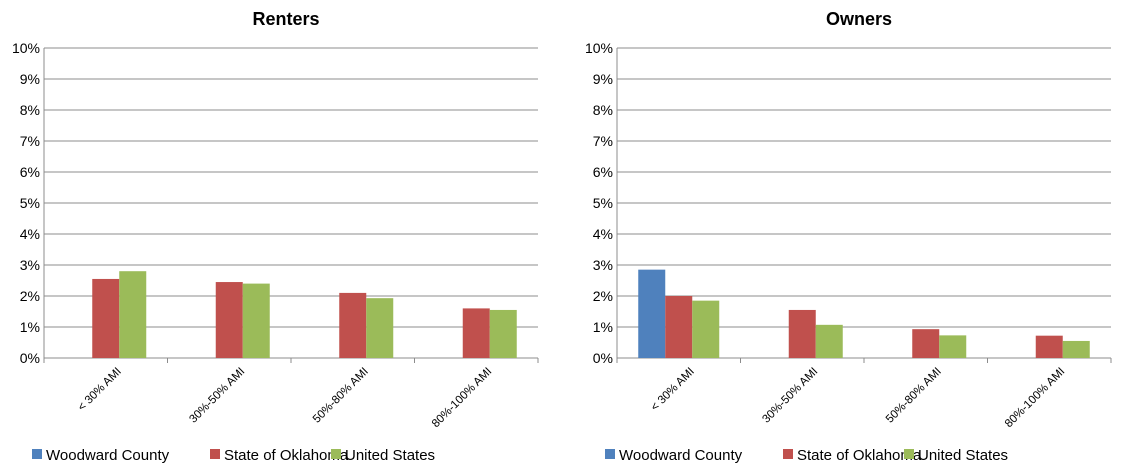 The height and width of the screenshot is (472, 1133). Describe the element at coordinates (859, 19) in the screenshot. I see `chart-title: Owners` at that location.